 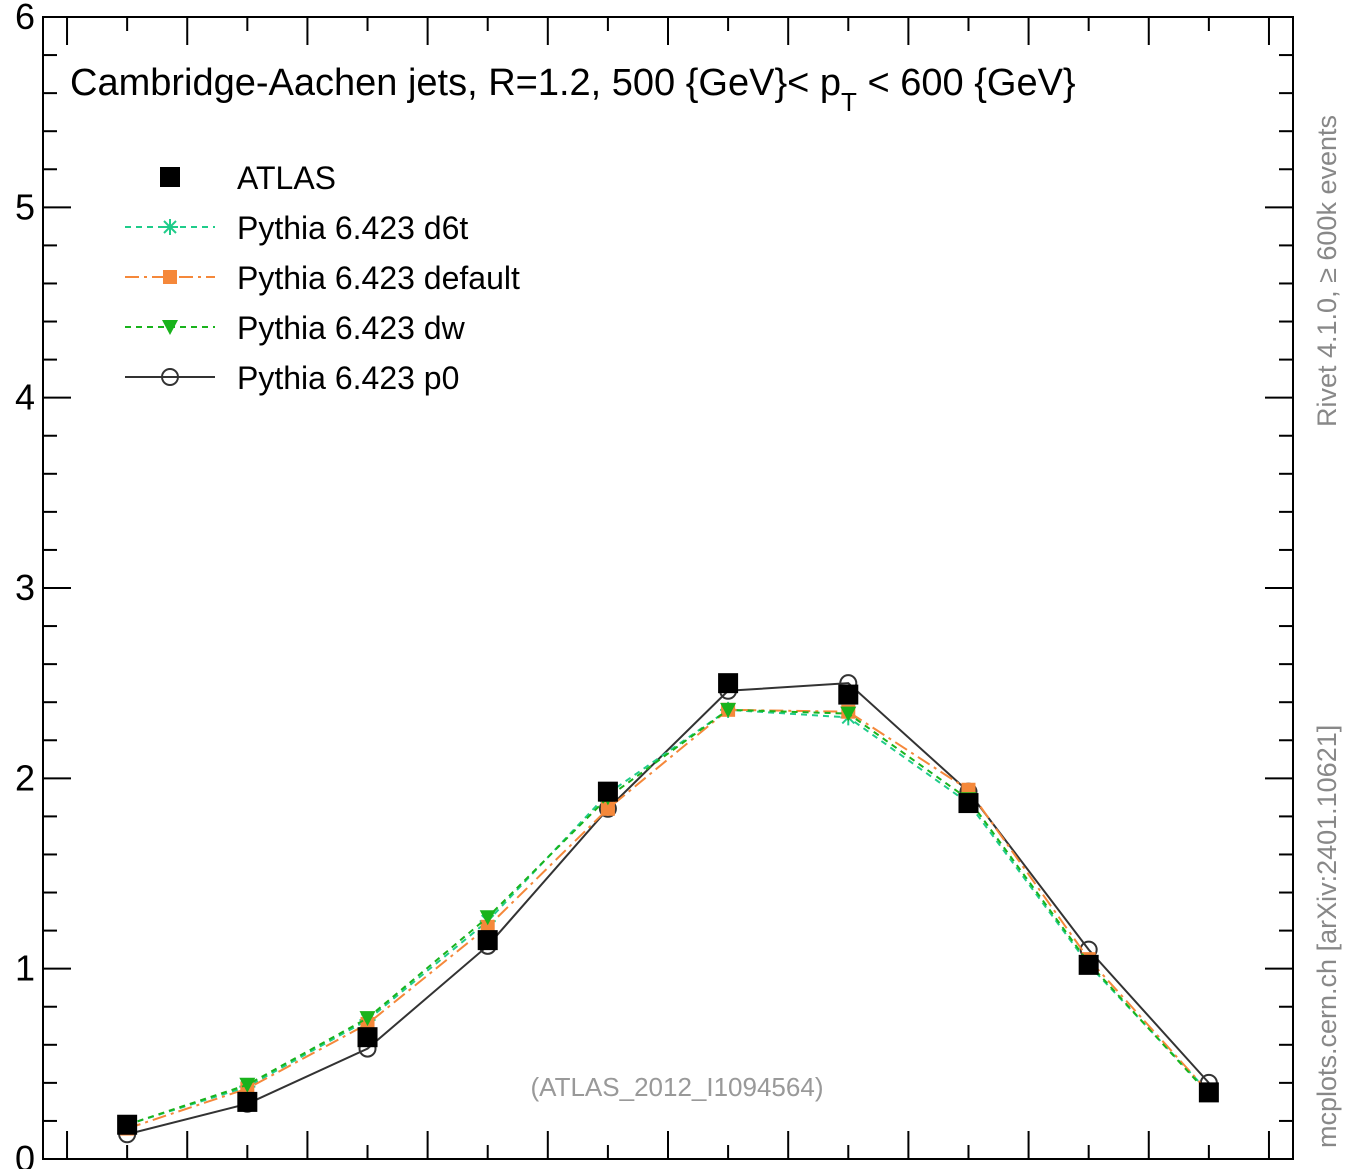 I want to click on legend-label-pythia-6-423-p0: Pythia 6.423 p0, so click(x=348, y=378).